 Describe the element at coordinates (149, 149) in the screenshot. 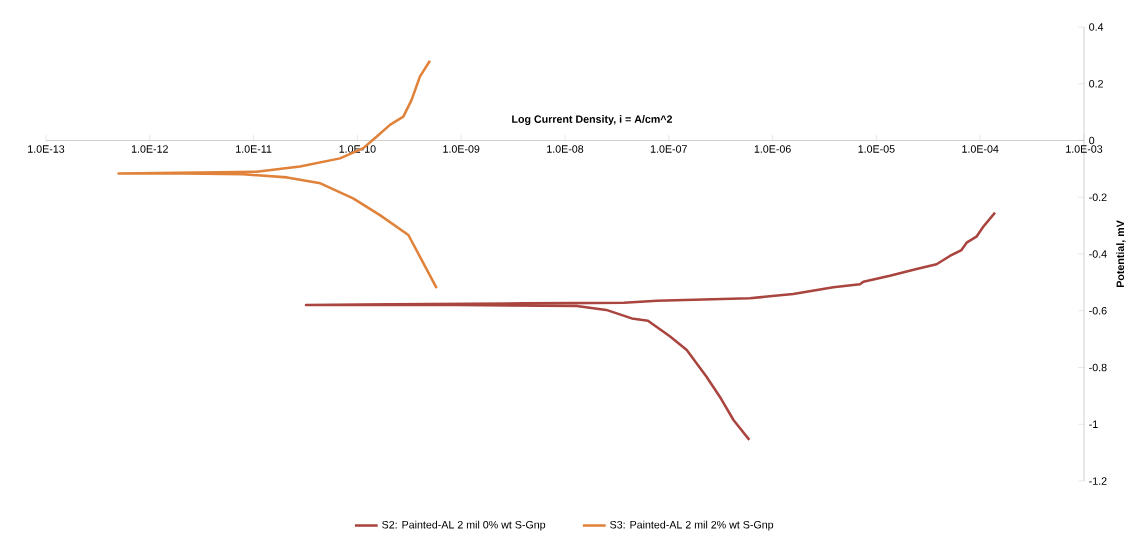

I see `x-tick-label: 1.0E-12` at that location.